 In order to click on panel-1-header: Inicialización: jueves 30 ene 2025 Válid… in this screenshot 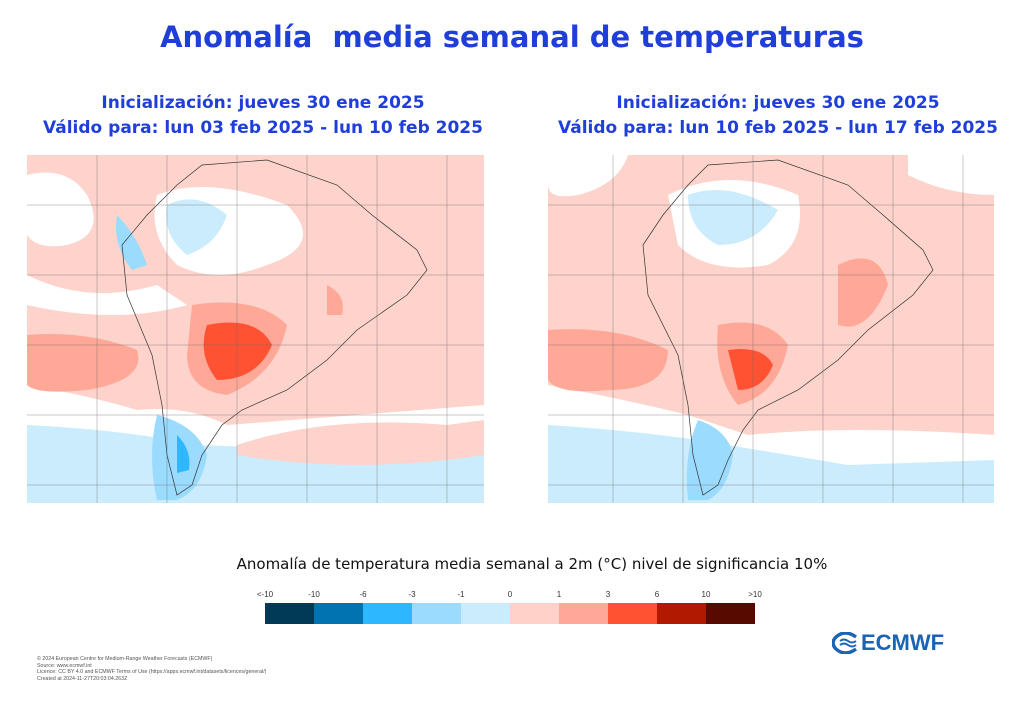, I will do `click(263, 116)`.